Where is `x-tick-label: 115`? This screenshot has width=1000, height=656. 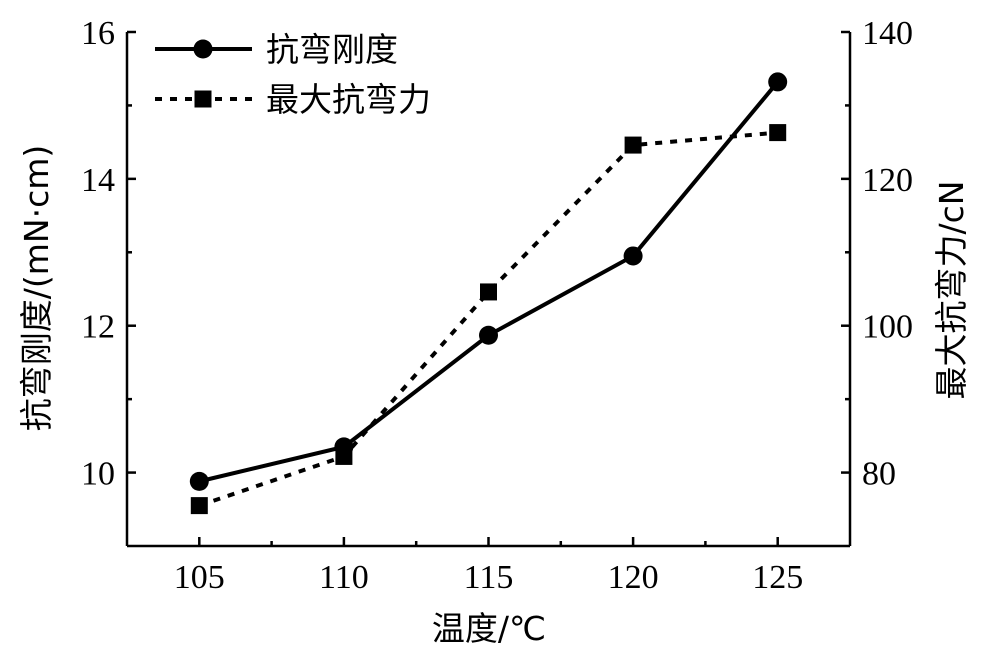
x-tick-label: 115 is located at coordinates (489, 577).